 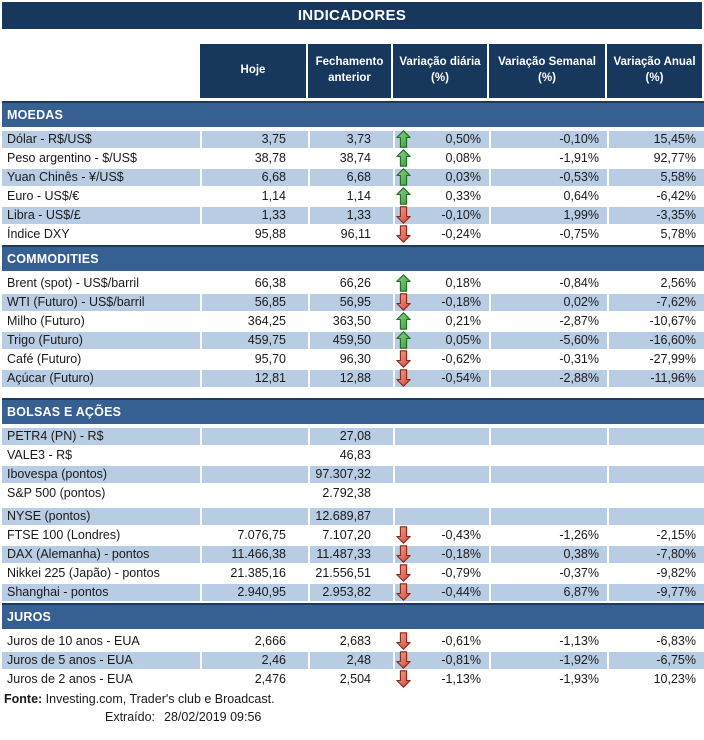 What do you see at coordinates (442, 177) in the screenshot?
I see `cell-variacao-diaria: 0,03%` at bounding box center [442, 177].